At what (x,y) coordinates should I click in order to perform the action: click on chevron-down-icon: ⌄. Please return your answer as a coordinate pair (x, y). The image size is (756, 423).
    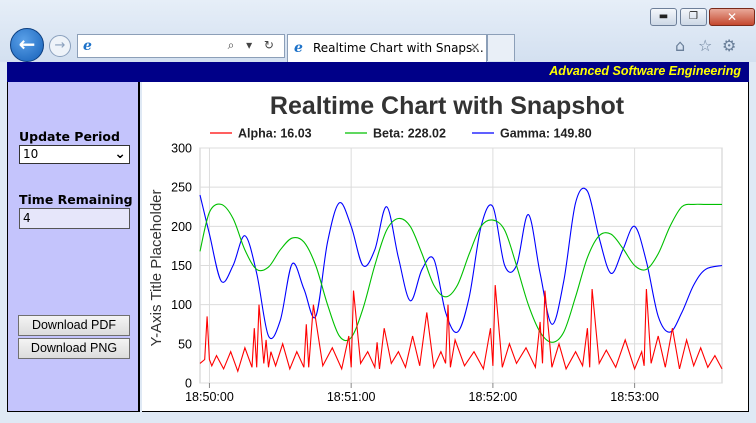
    Looking at the image, I should click on (120, 154).